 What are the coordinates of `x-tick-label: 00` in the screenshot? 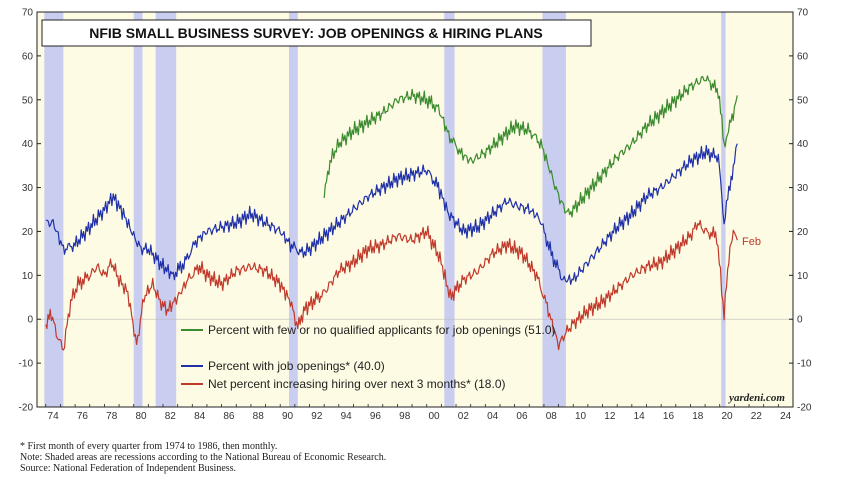 It's located at (434, 416).